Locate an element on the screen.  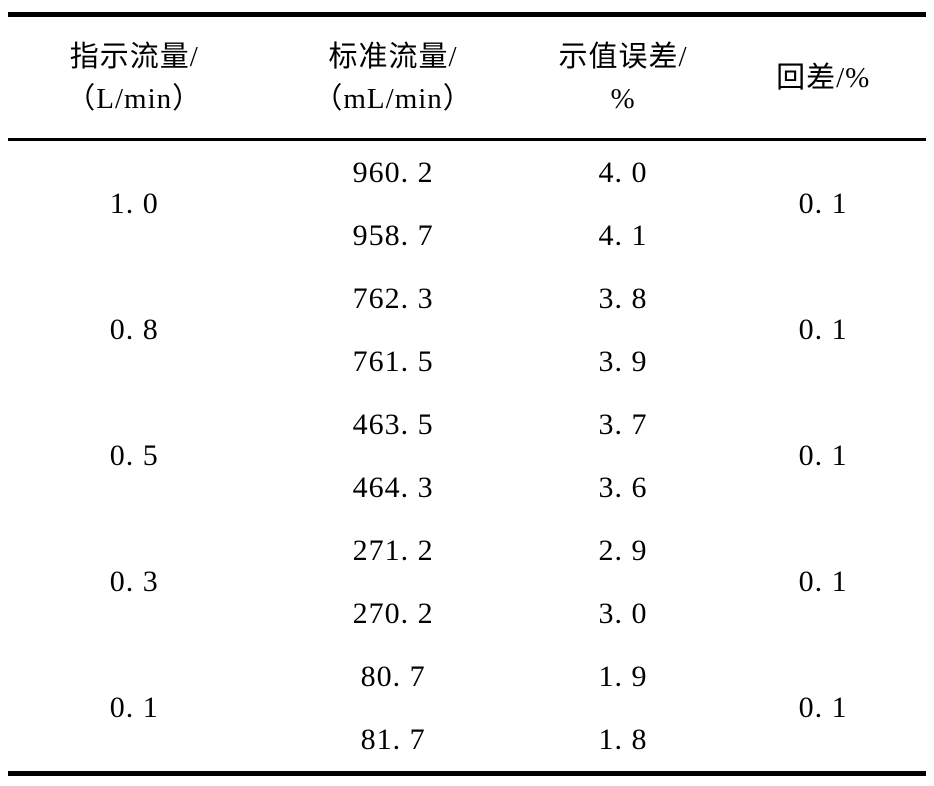
indication-error-value: 2. 9 is located at coordinates (623, 550).